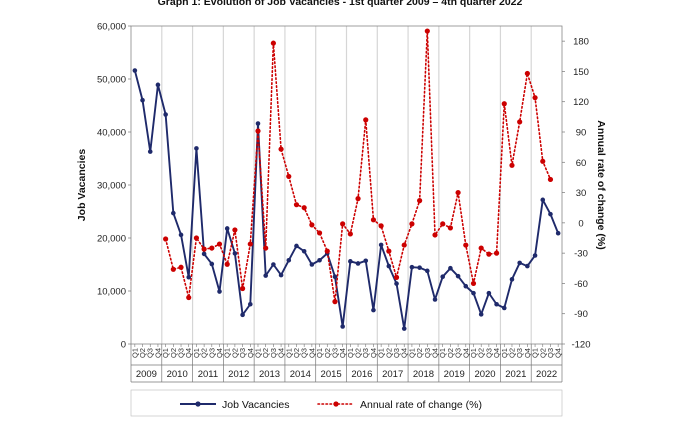 The image size is (680, 424). I want to click on y-tick-label-left: 60,000, so click(111, 27).